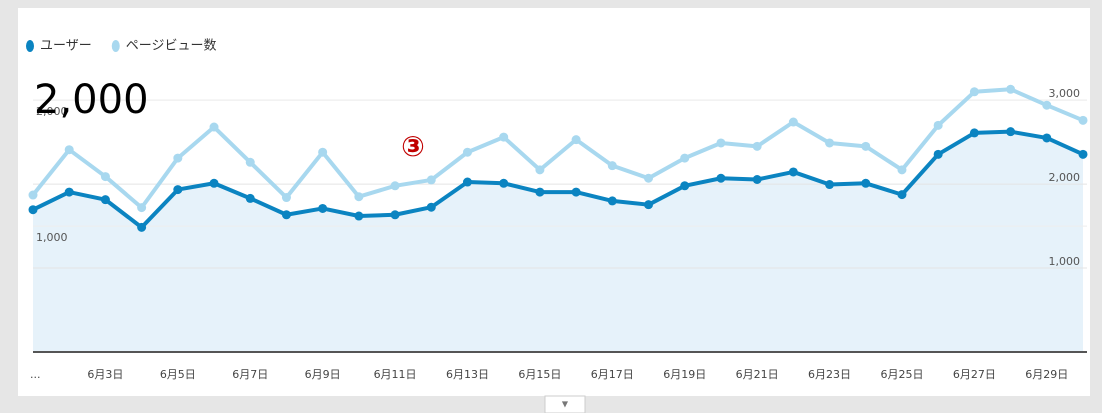 Image resolution: width=1102 pixels, height=413 pixels. What do you see at coordinates (105, 374) in the screenshot?
I see `x-tick-label: 6月3日` at bounding box center [105, 374].